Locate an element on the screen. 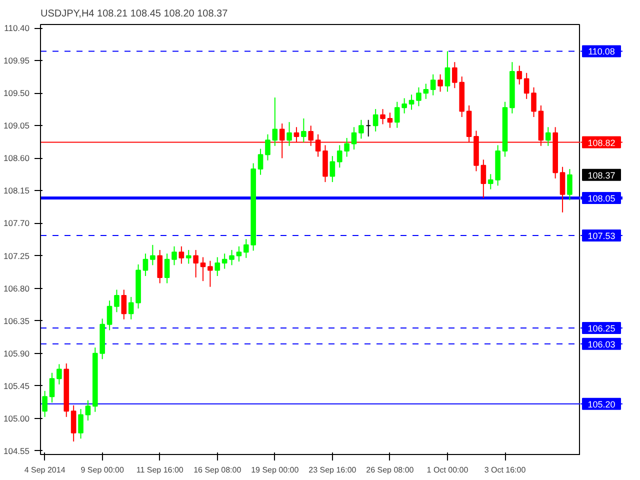  ref-line-label: 108.82 is located at coordinates (602, 143).